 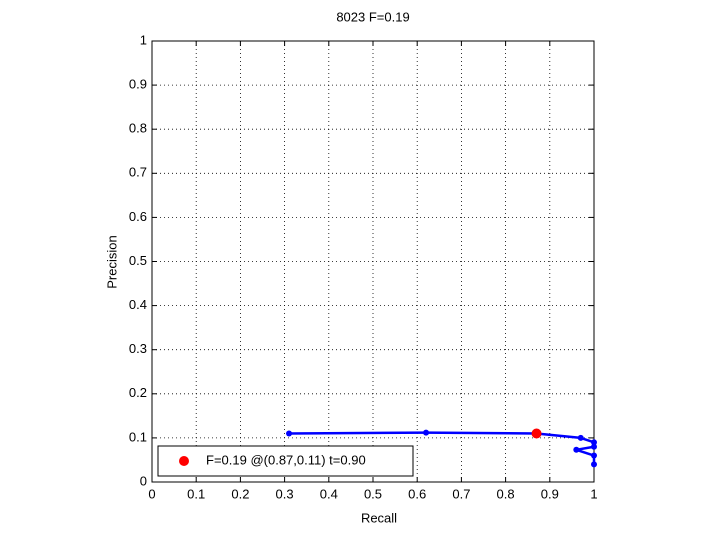 What do you see at coordinates (441, 448) in the screenshot?
I see `plot-area` at bounding box center [441, 448].